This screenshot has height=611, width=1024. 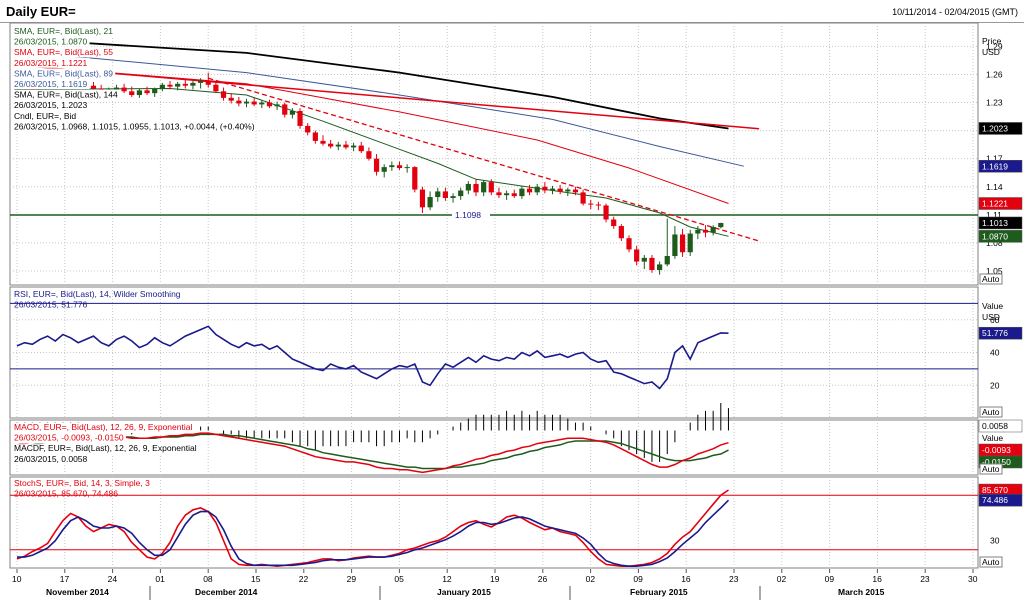 What do you see at coordinates (995, 426) in the screenshot?
I see `macd-value-badge-text: 0.0058` at bounding box center [995, 426].